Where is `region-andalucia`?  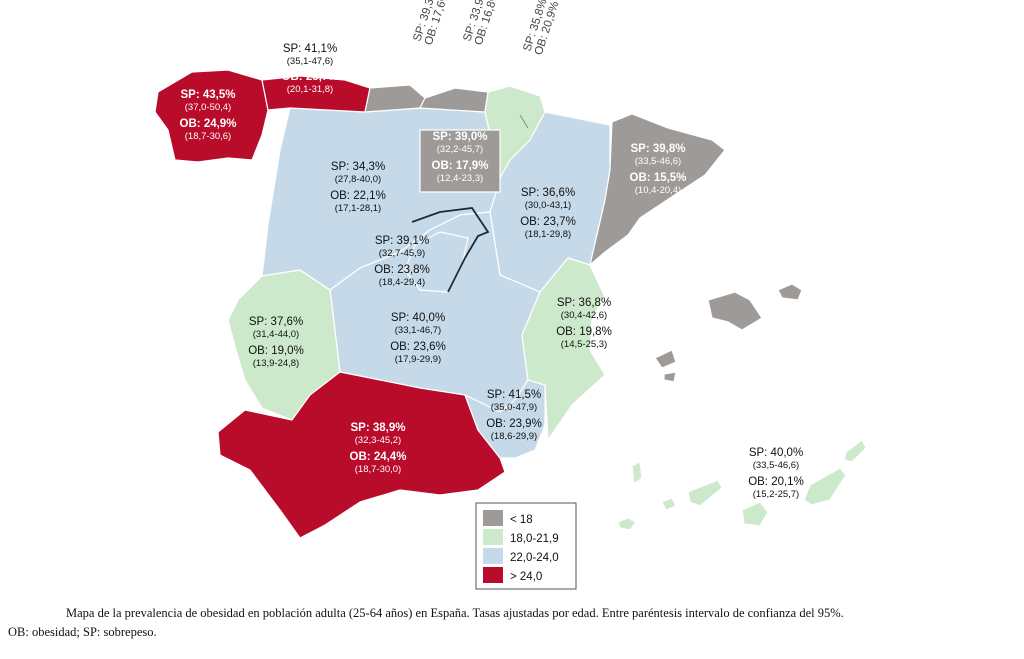
region-andalucia is located at coordinates (361, 455).